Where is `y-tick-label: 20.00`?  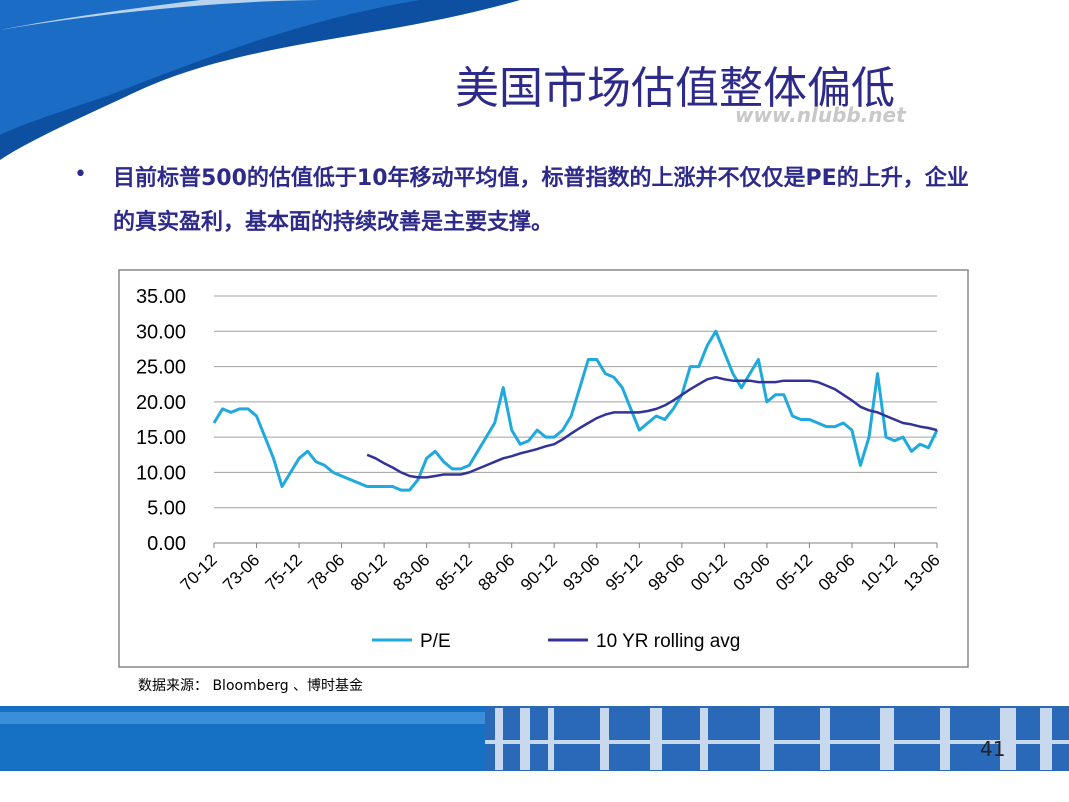
y-tick-label: 20.00 is located at coordinates (161, 403).